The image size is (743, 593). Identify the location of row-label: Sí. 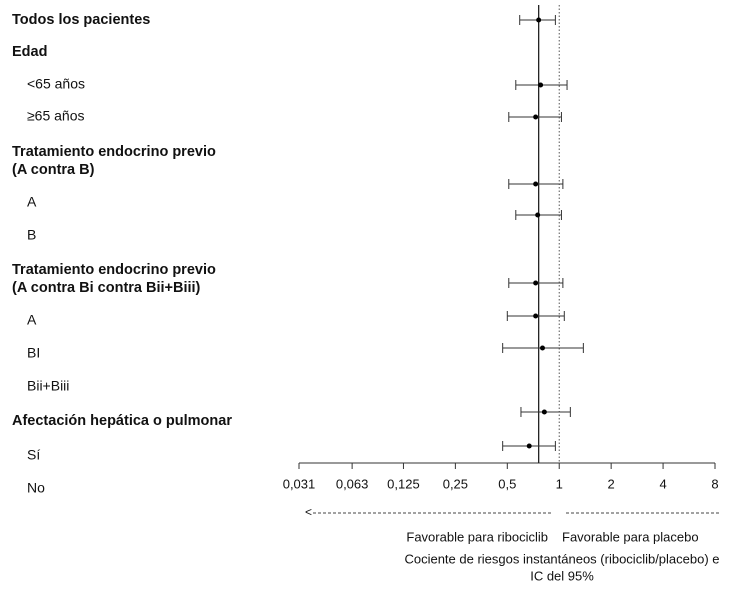
(33, 455).